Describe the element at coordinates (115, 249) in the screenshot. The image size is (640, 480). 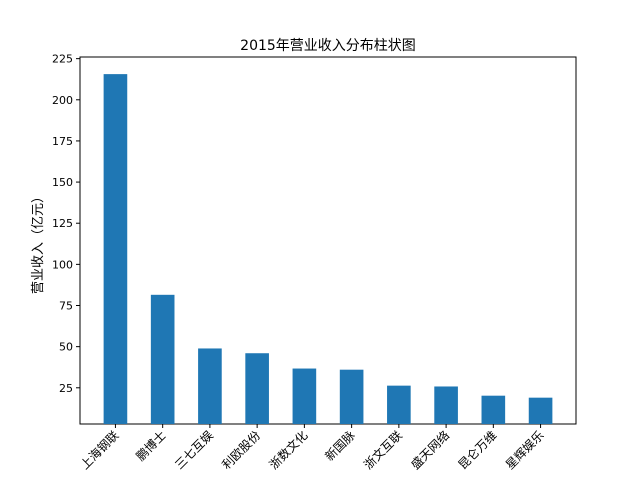
I see `bar-上海钢联` at that location.